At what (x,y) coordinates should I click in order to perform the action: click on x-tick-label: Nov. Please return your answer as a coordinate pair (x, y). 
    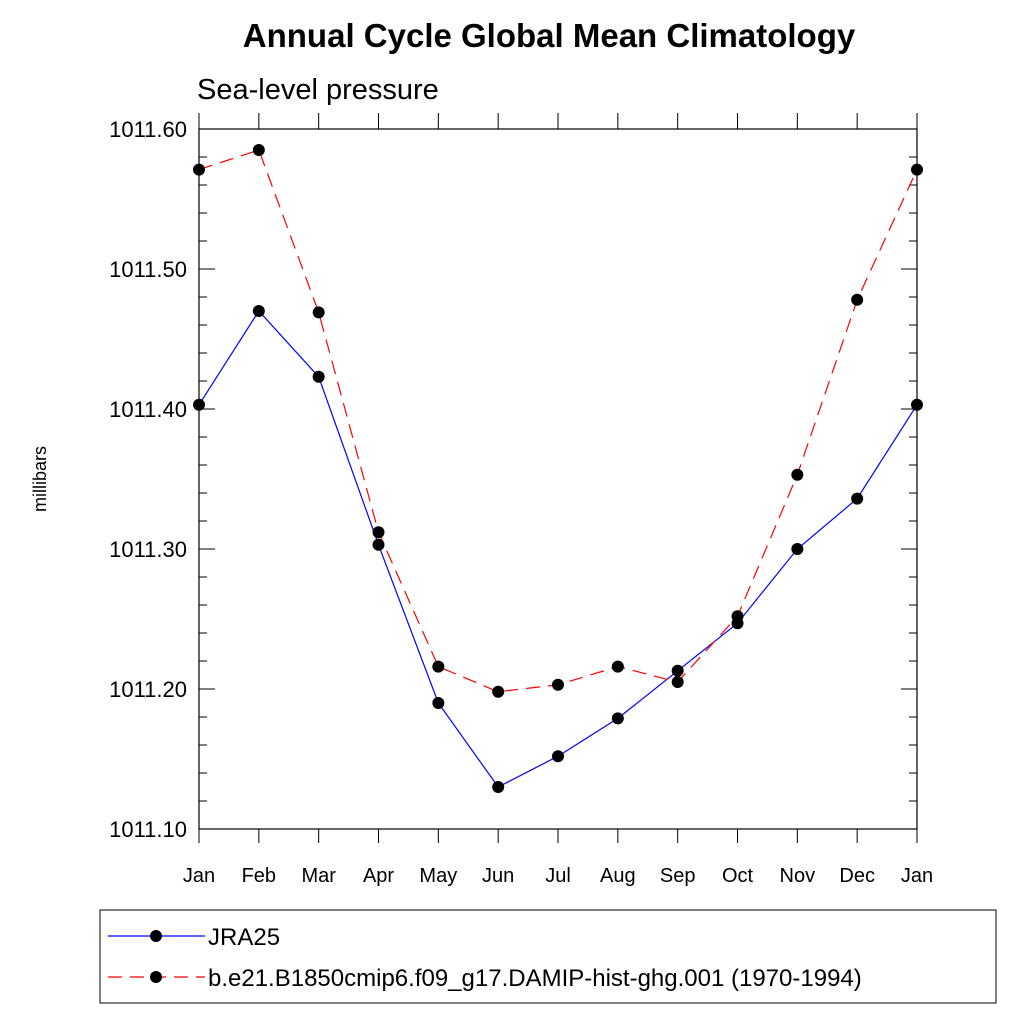
    Looking at the image, I should click on (798, 876).